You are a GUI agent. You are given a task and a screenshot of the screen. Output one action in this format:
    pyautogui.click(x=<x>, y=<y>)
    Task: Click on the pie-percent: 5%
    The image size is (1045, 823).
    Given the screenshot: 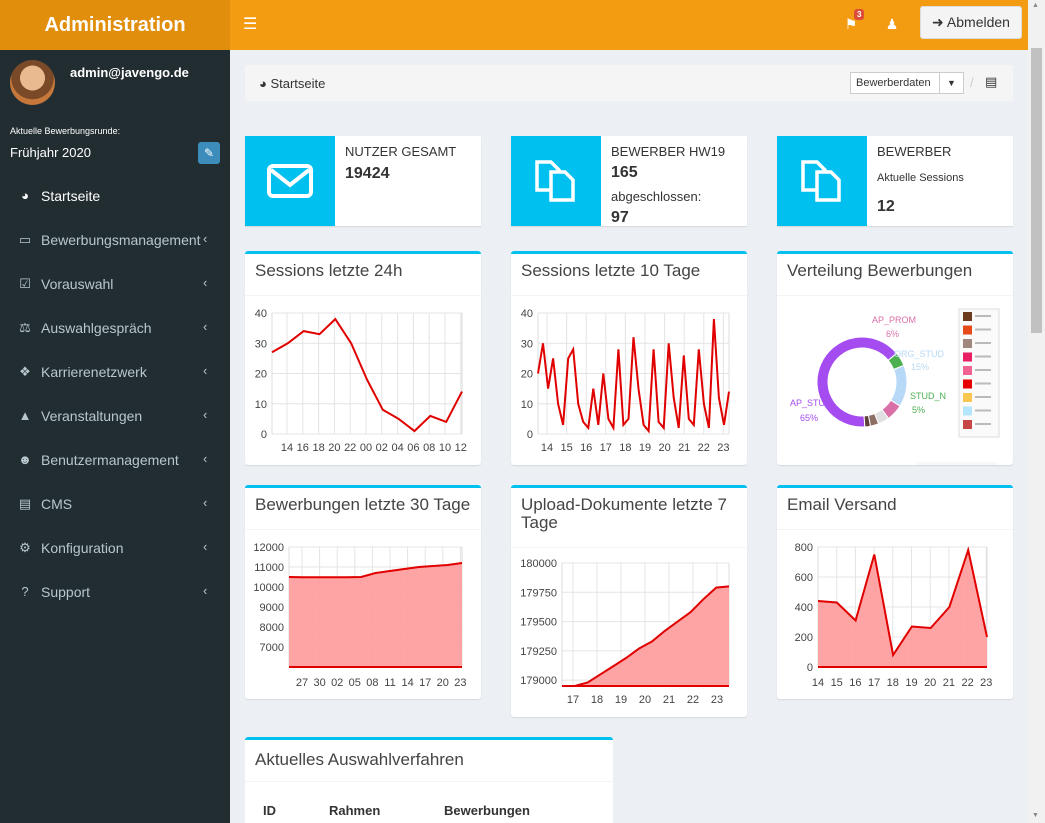 What is the action you would take?
    pyautogui.click(x=918, y=410)
    